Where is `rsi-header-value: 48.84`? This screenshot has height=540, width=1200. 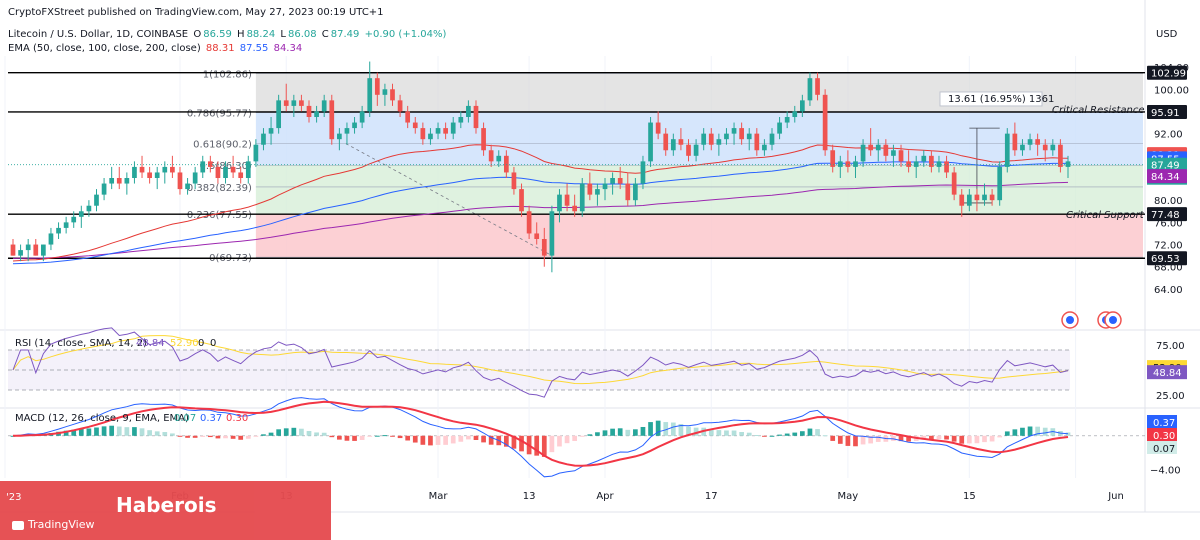
rsi-header-value: 48.84 is located at coordinates (150, 343).